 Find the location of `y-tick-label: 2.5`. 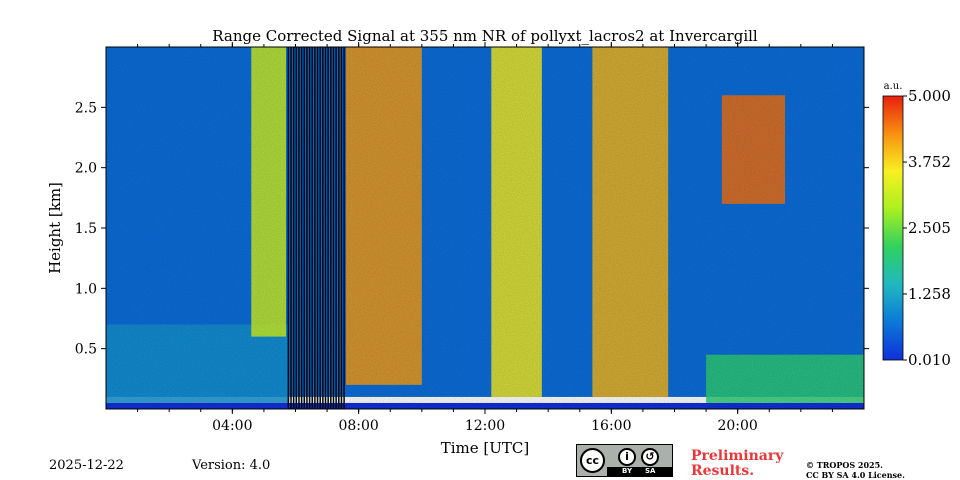

y-tick-label: 2.5 is located at coordinates (86, 108).